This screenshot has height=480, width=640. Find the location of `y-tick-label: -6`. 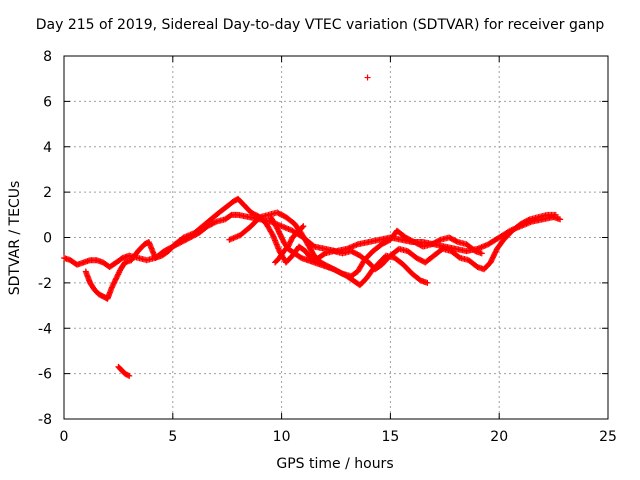

y-tick-label: -6 is located at coordinates (45, 375).